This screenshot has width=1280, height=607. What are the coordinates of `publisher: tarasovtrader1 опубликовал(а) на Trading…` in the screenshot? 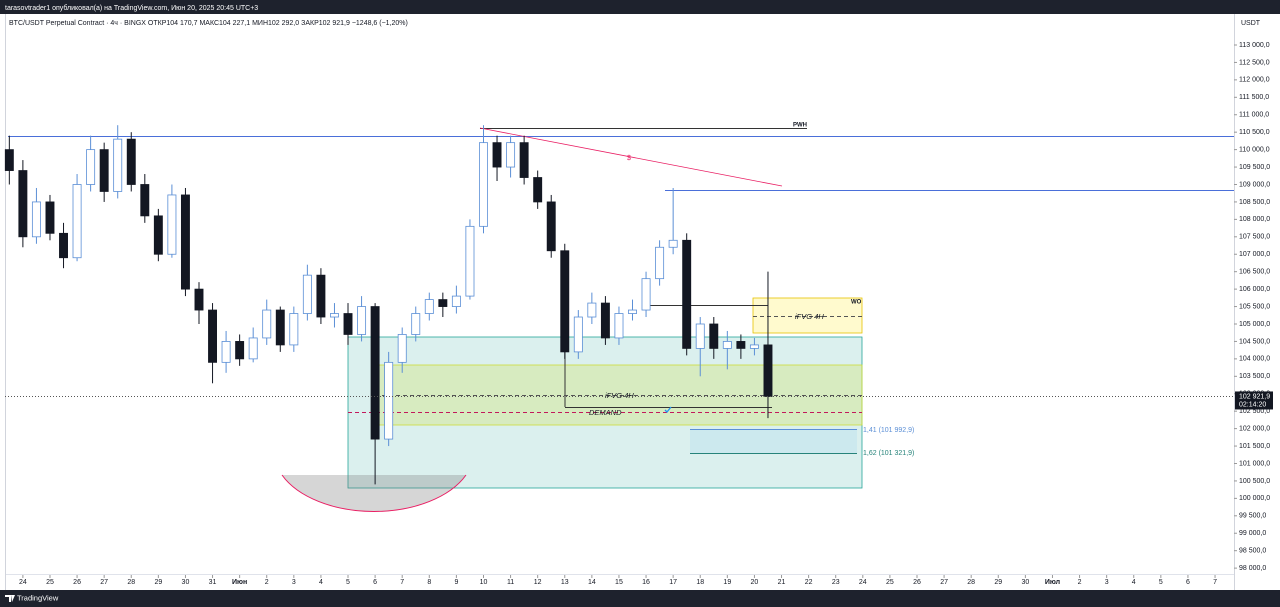 It's located at (131, 8).